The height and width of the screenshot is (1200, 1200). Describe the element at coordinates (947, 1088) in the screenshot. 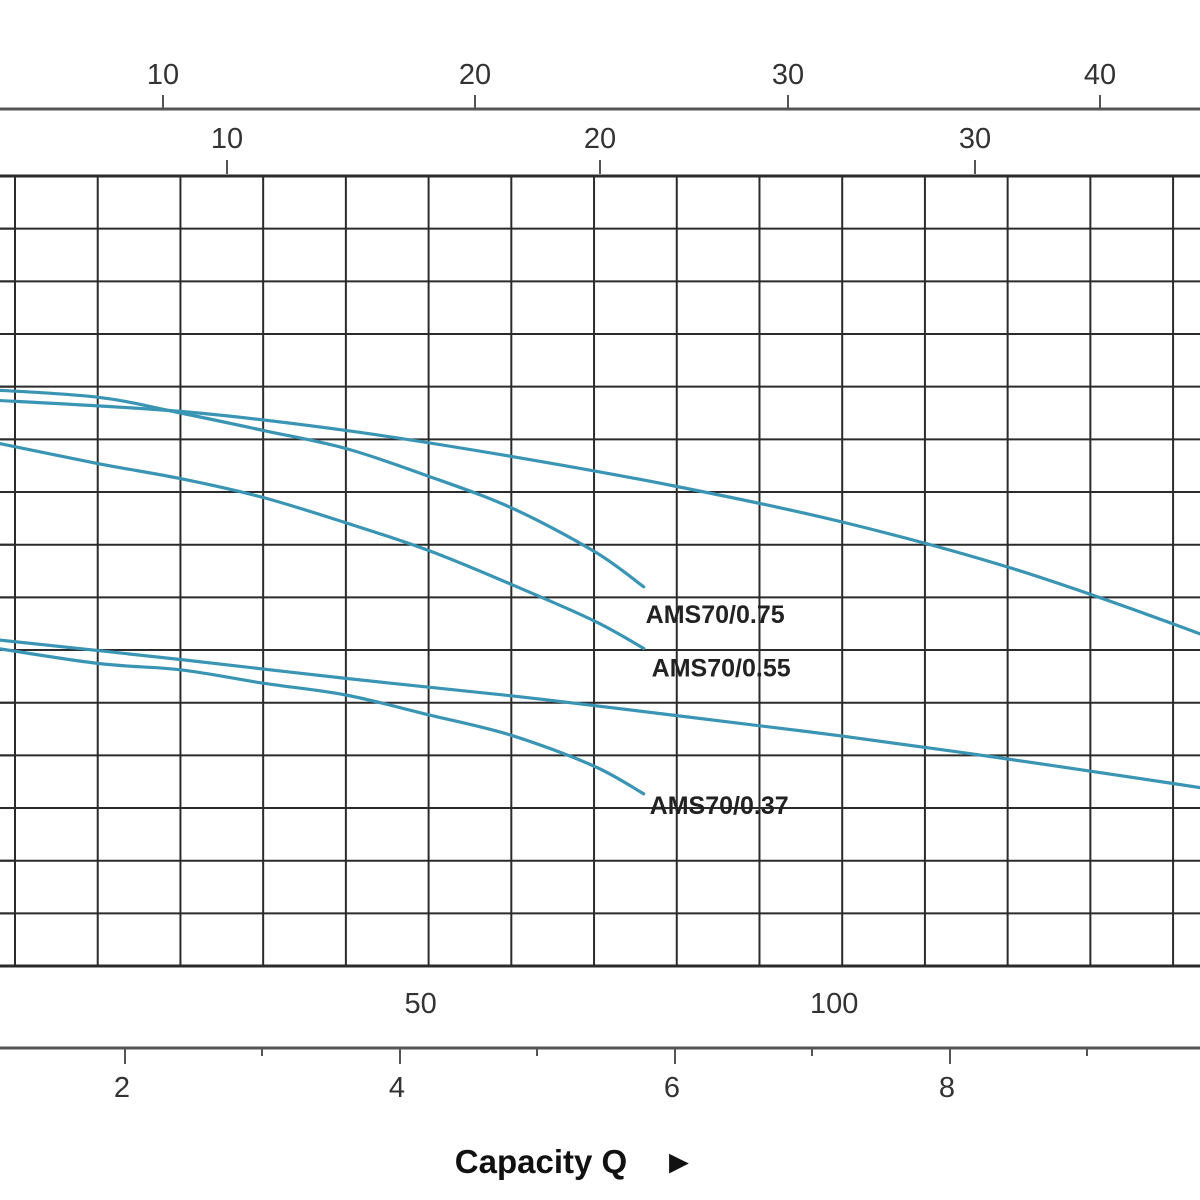

I see `bottom-sub-tick-label: 8` at that location.